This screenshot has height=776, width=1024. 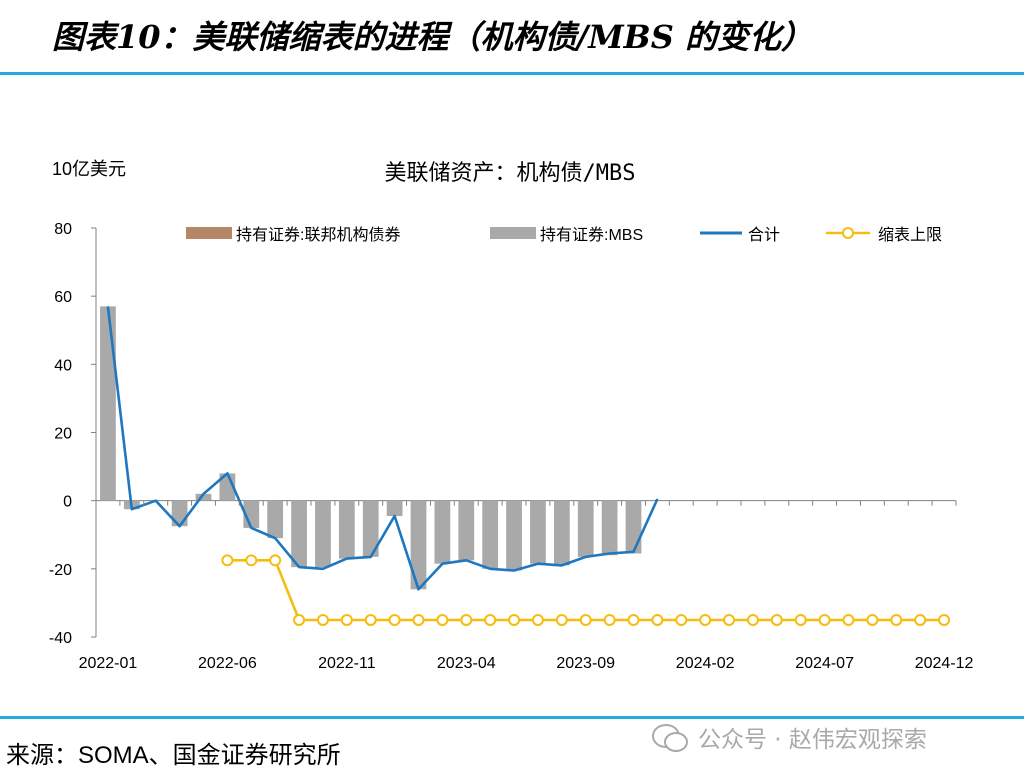 I want to click on x-tick-label: 2022-06, so click(x=227, y=663).